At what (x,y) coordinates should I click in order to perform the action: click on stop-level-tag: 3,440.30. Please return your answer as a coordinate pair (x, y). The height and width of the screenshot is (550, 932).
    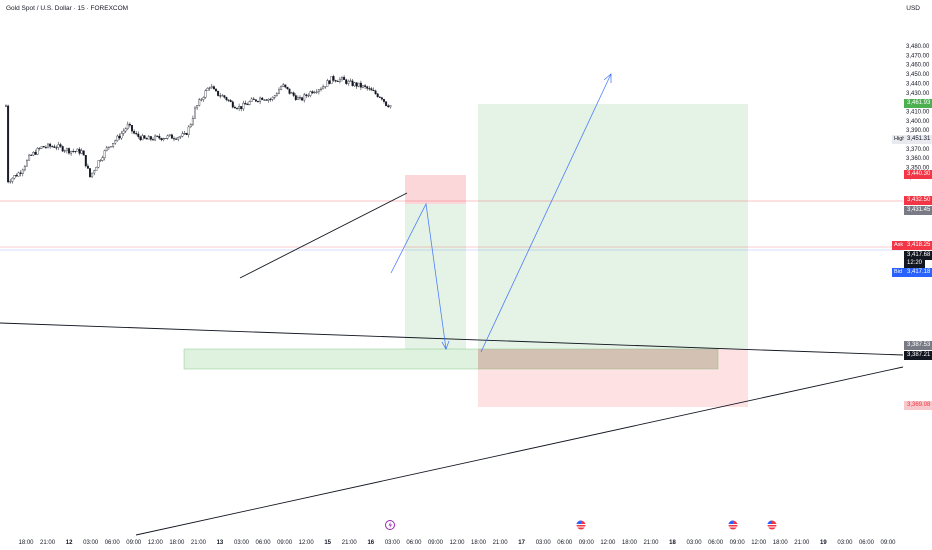
    Looking at the image, I should click on (918, 174).